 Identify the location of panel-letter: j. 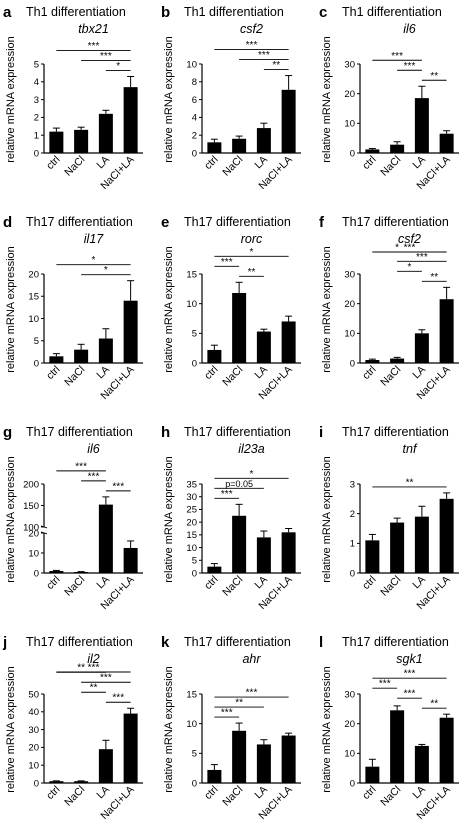
(4, 642).